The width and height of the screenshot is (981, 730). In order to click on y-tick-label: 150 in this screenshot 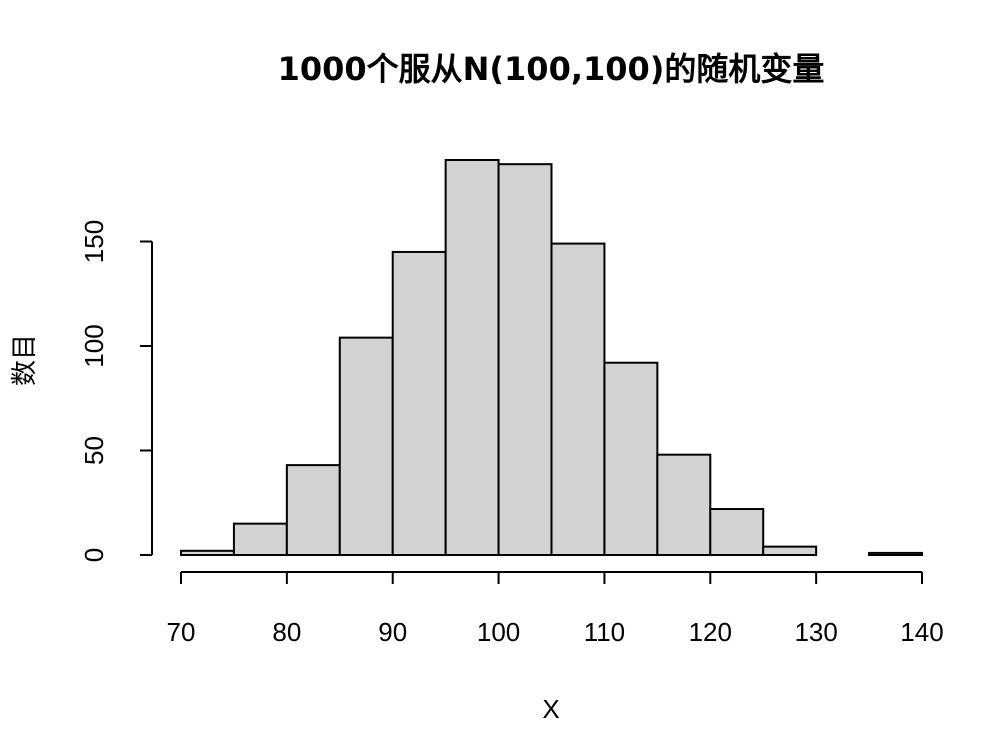, I will do `click(94, 241)`.